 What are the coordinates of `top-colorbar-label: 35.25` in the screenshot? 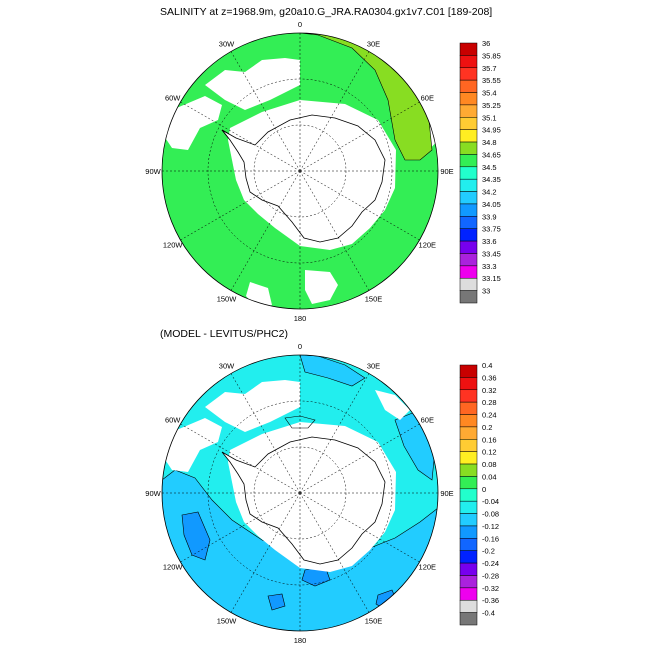 It's located at (491, 105).